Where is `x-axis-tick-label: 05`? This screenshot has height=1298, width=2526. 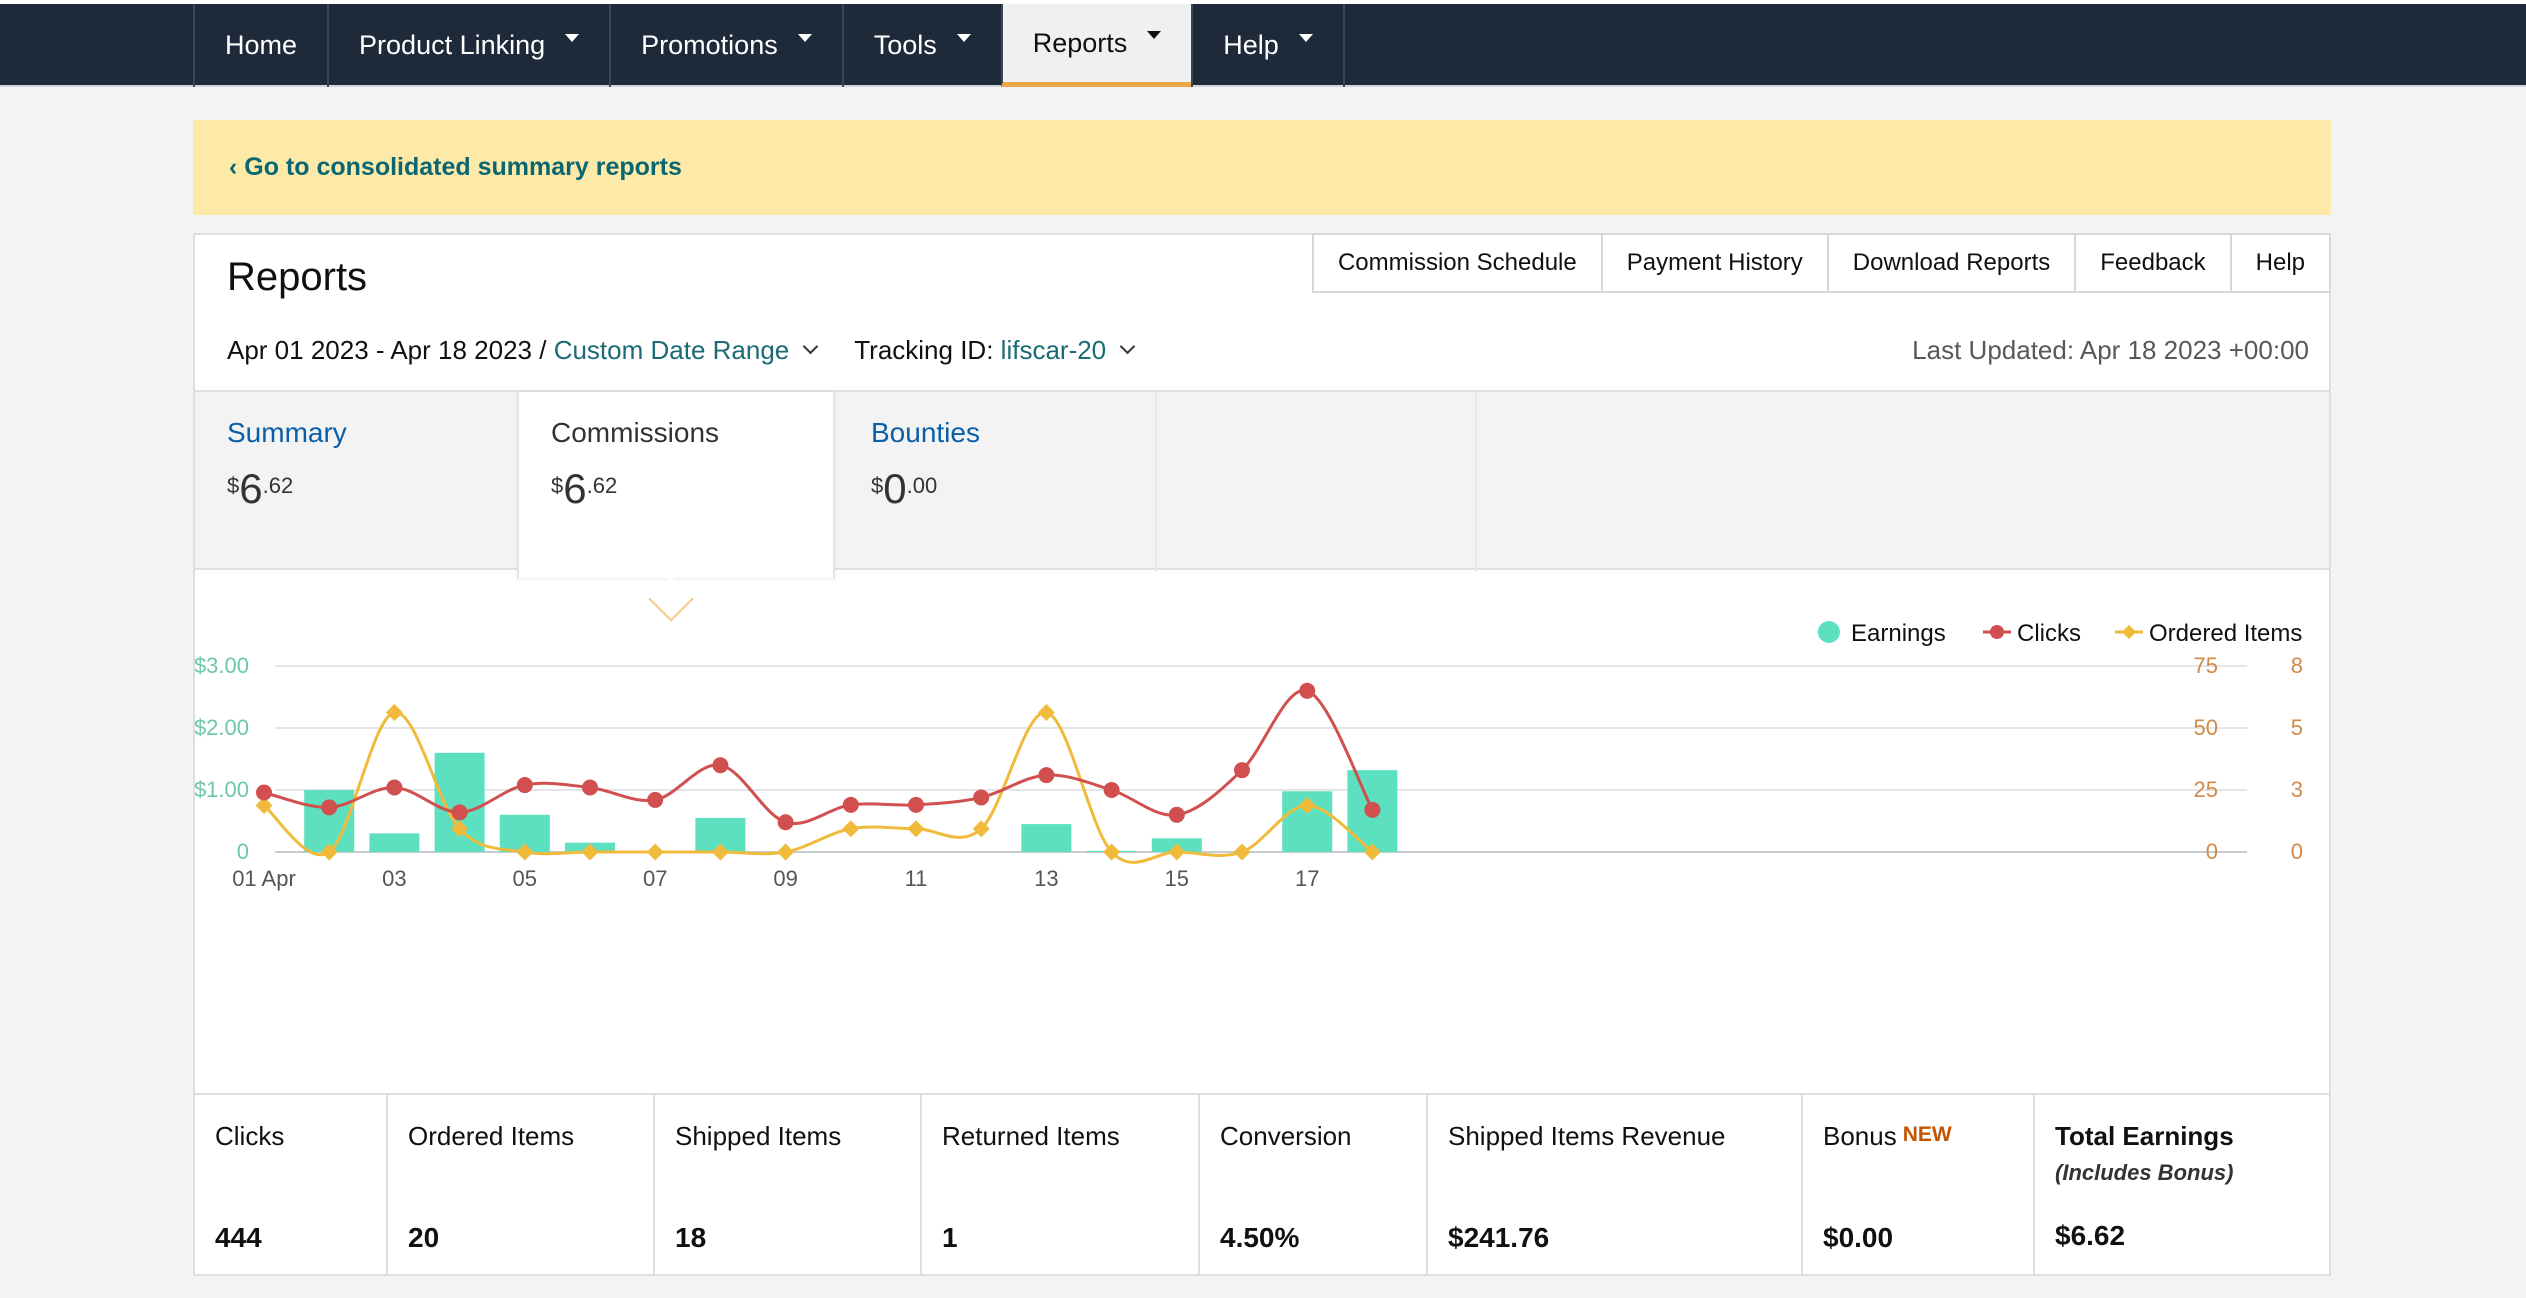 x-axis-tick-label: 05 is located at coordinates (525, 878).